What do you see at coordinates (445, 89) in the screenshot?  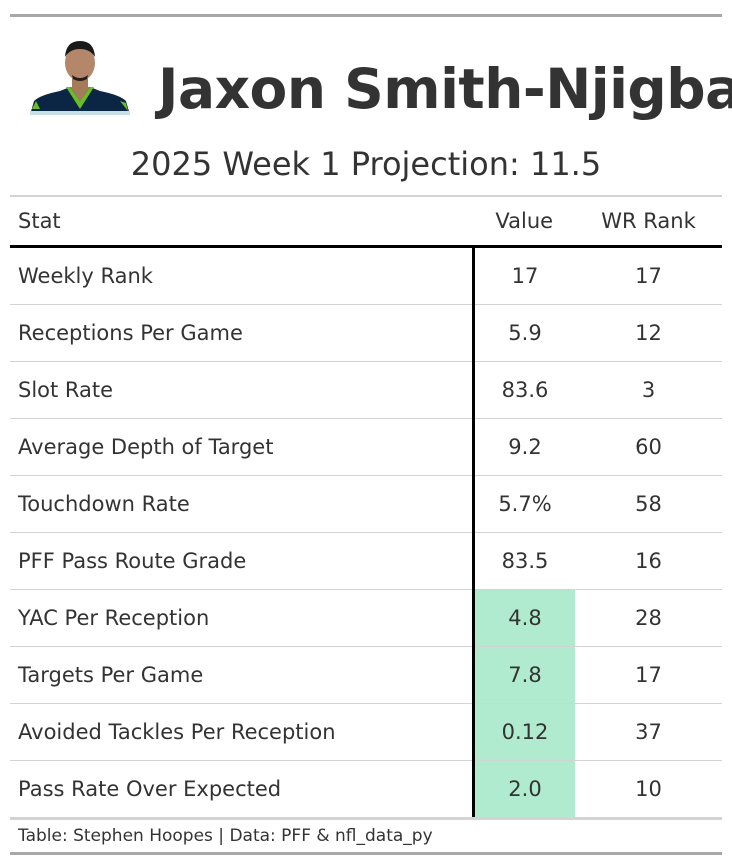 I see `player-name: Jaxon Smith-Njigba` at bounding box center [445, 89].